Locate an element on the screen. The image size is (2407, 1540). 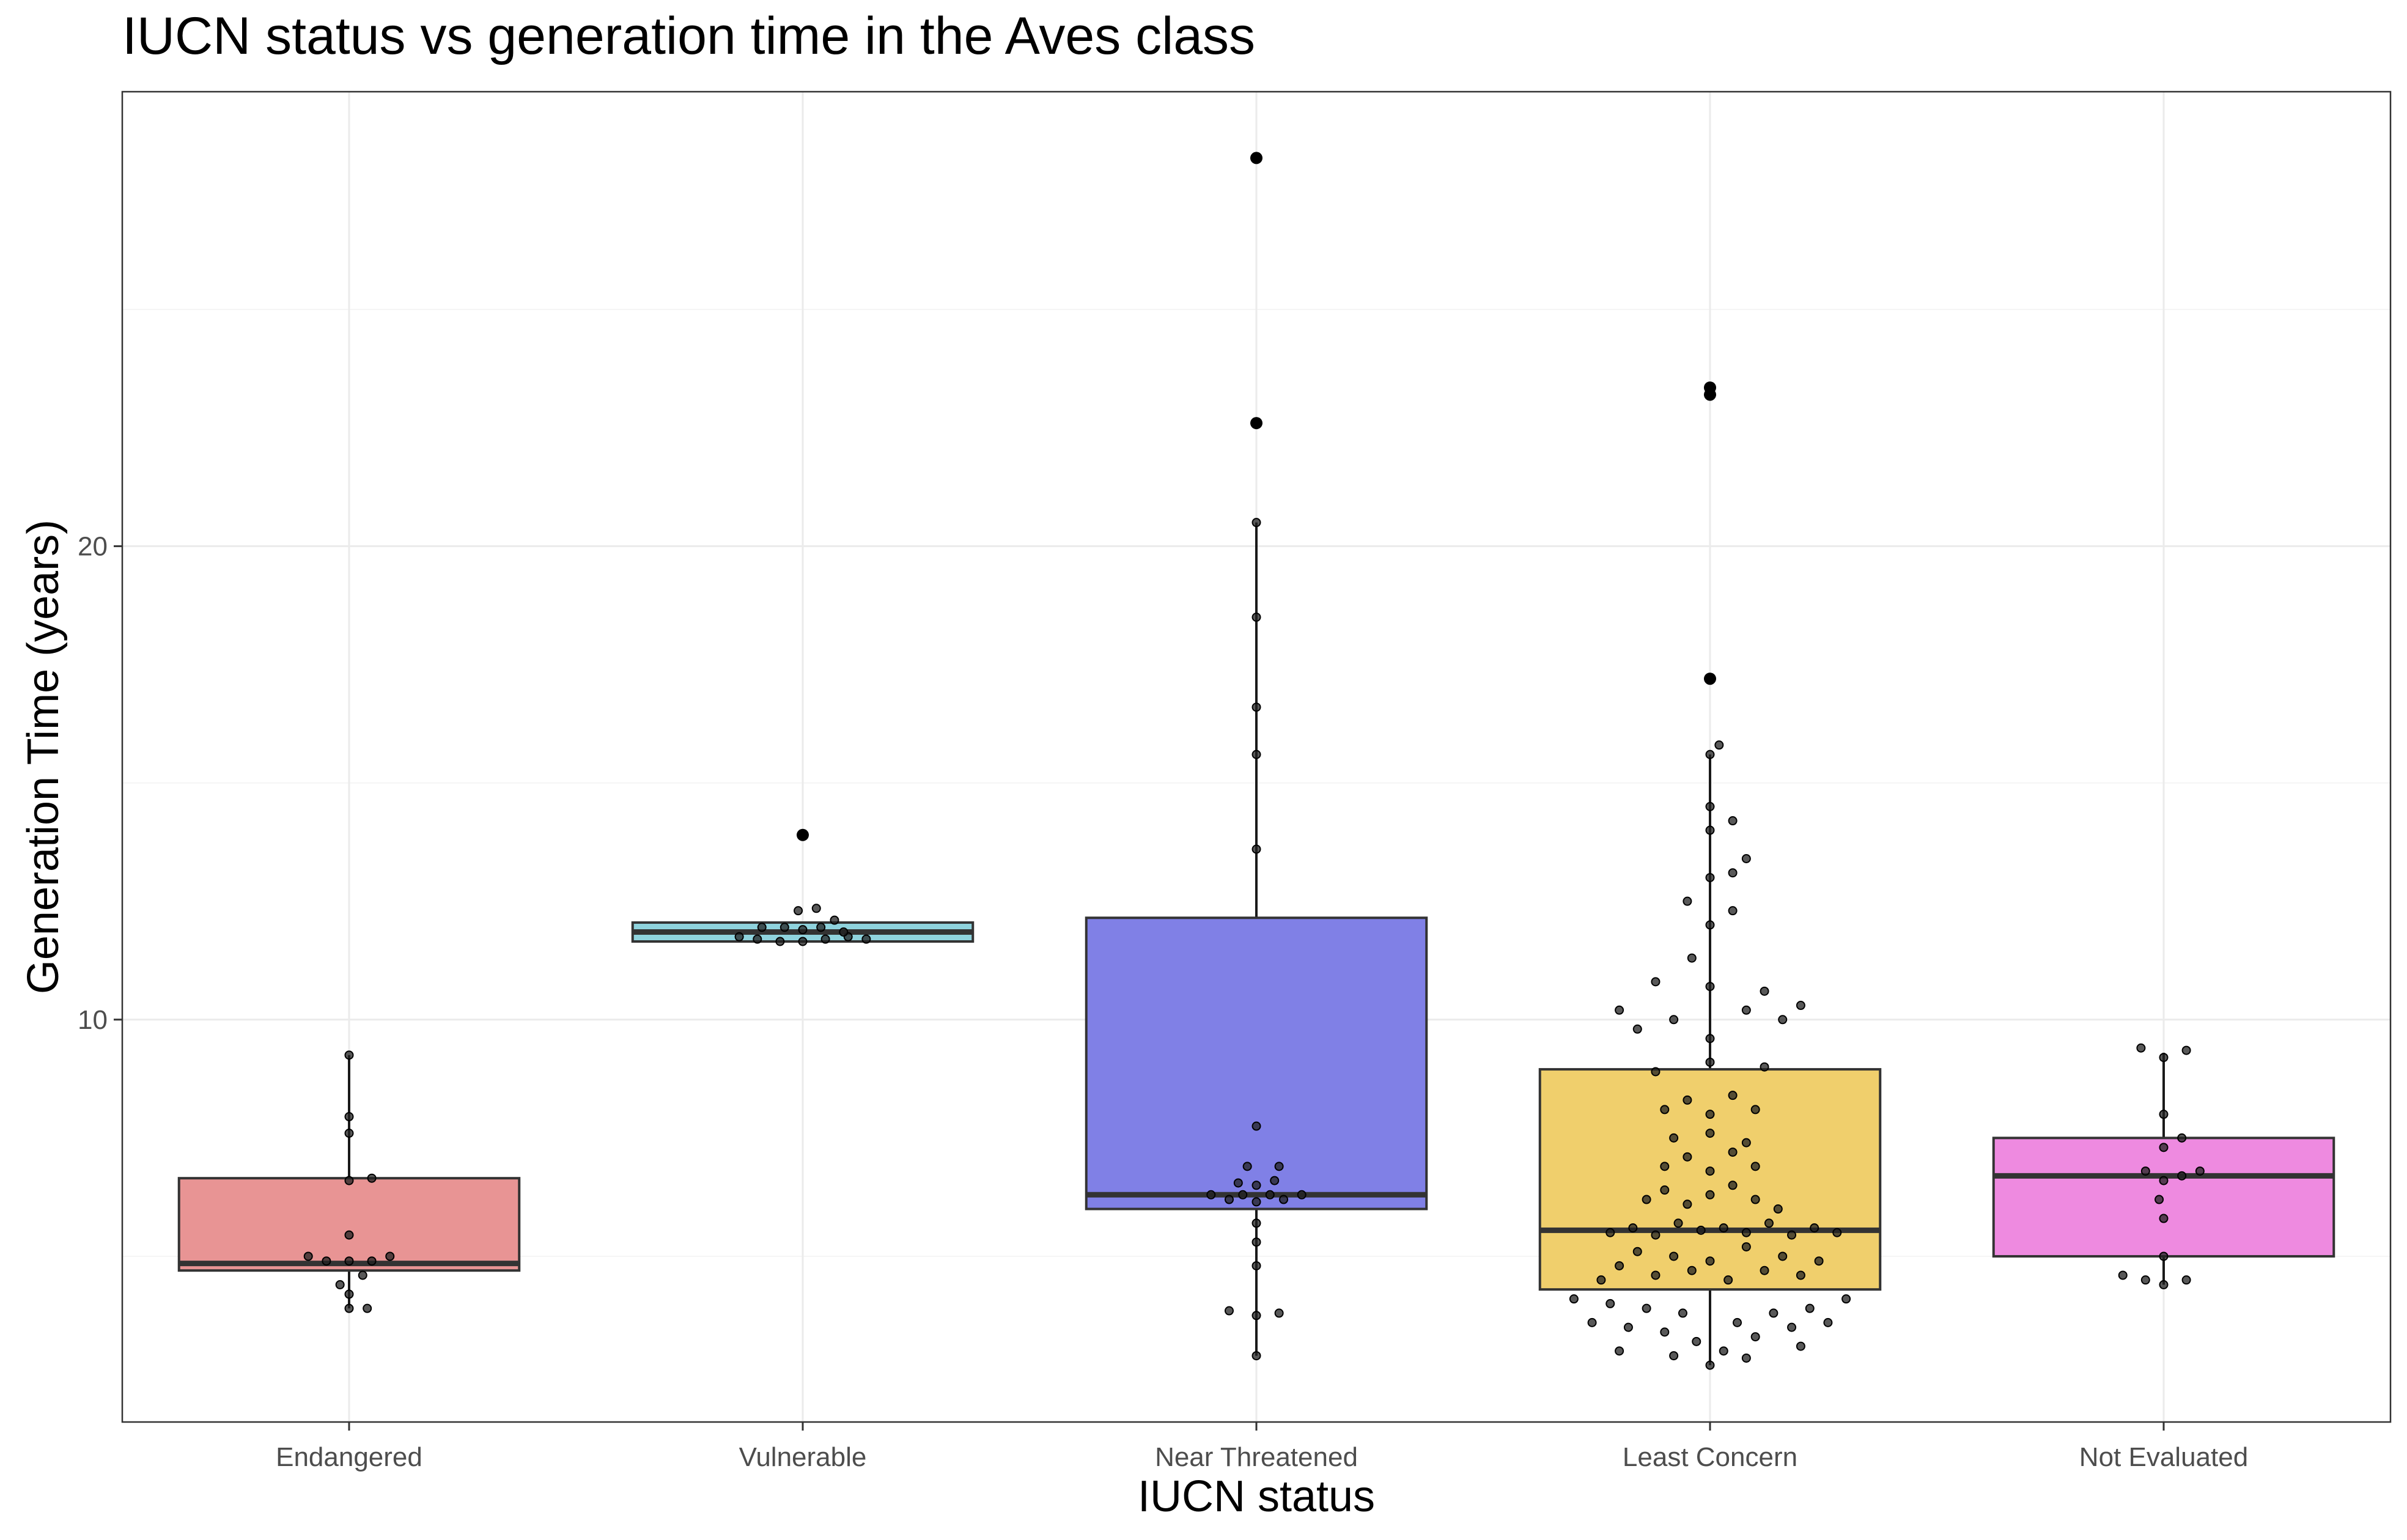
y-tick-label: 20 is located at coordinates (93, 546).